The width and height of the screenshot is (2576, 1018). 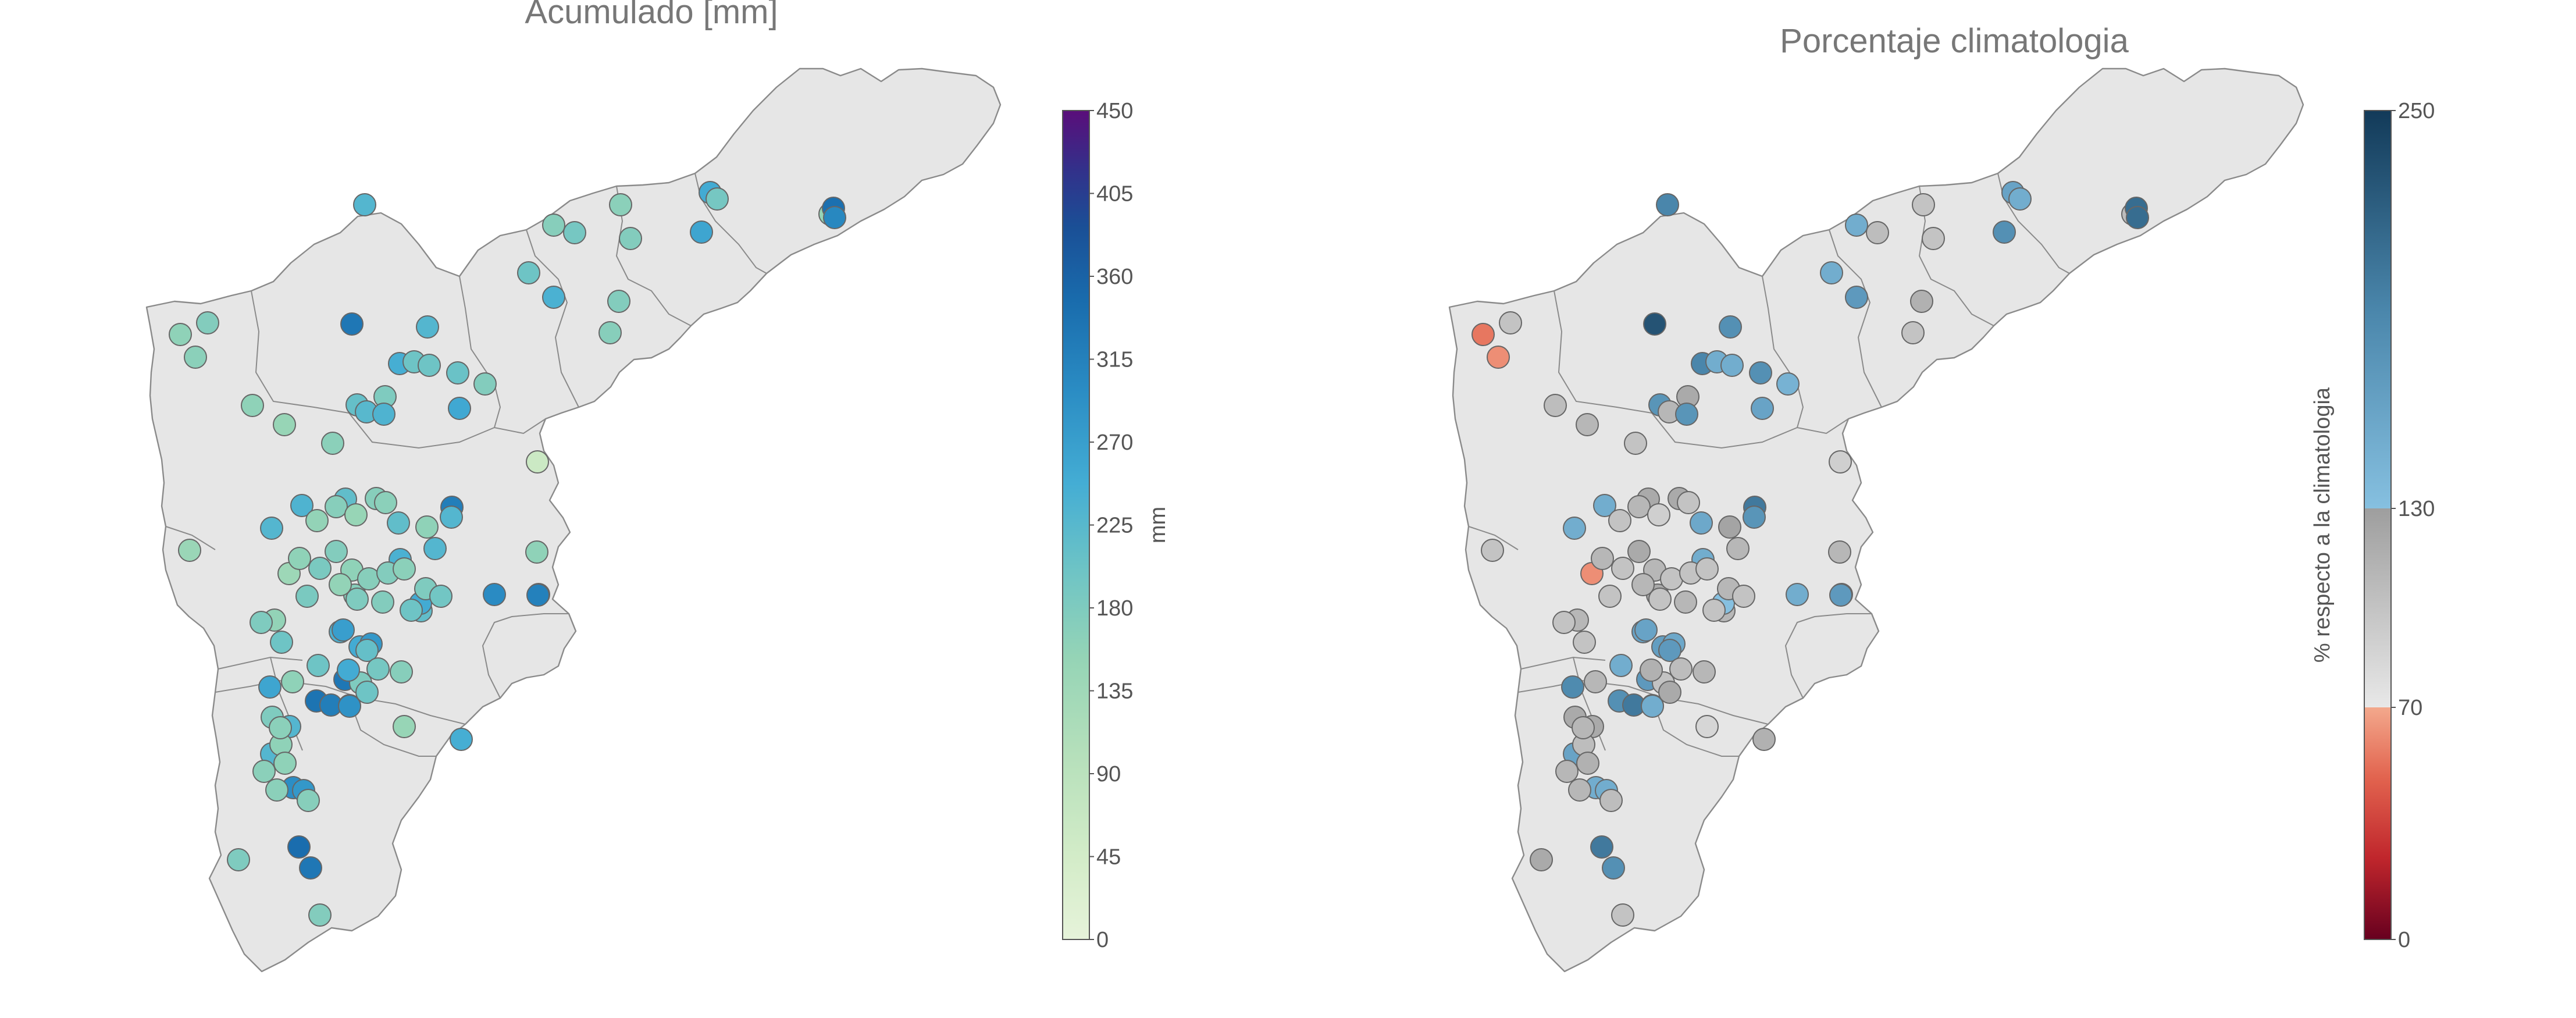 What do you see at coordinates (1114, 609) in the screenshot?
I see `colorbar-tick-label: 180` at bounding box center [1114, 609].